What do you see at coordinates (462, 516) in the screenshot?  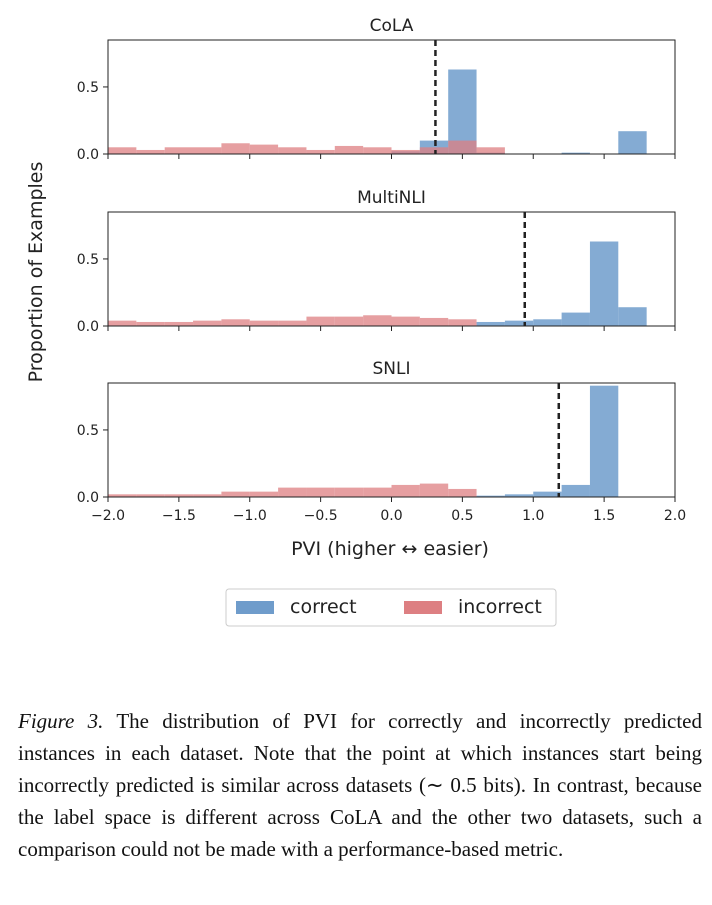 I see `x-tick-label: 0.5` at bounding box center [462, 516].